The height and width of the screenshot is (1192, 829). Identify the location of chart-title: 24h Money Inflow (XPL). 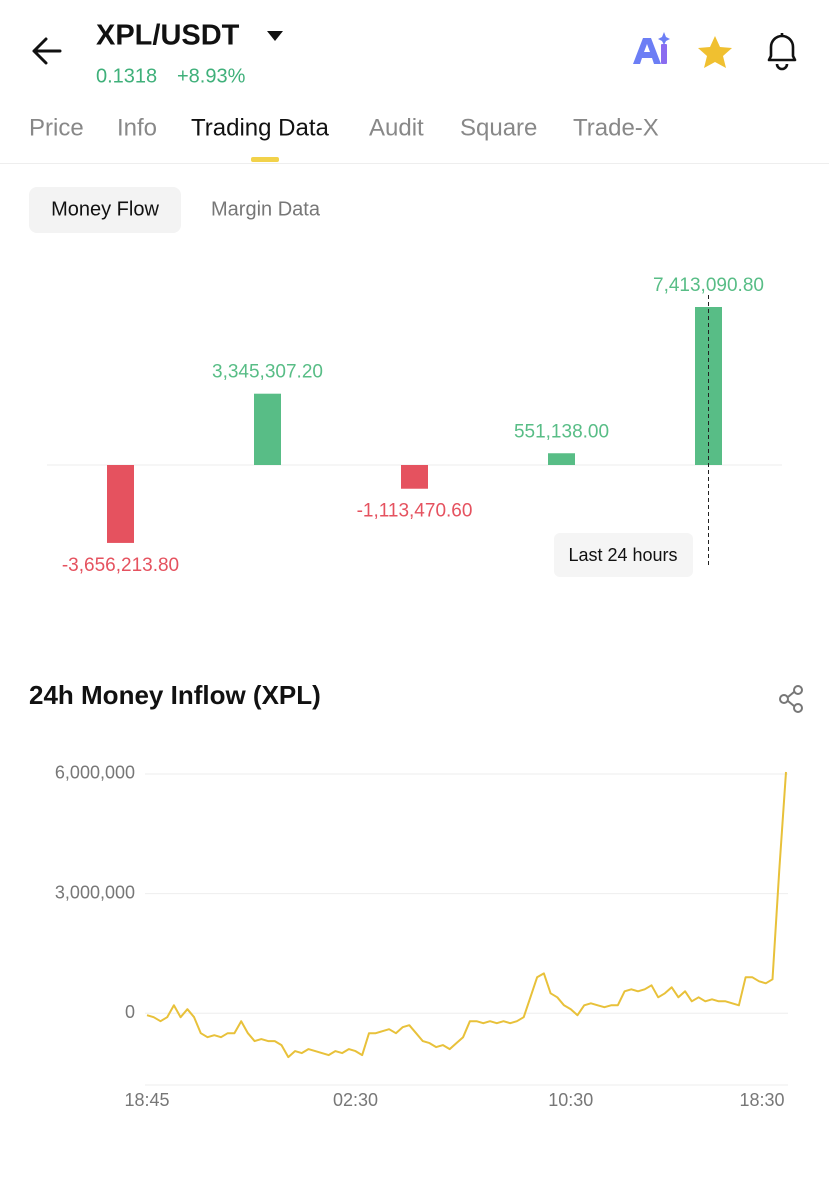
(175, 695).